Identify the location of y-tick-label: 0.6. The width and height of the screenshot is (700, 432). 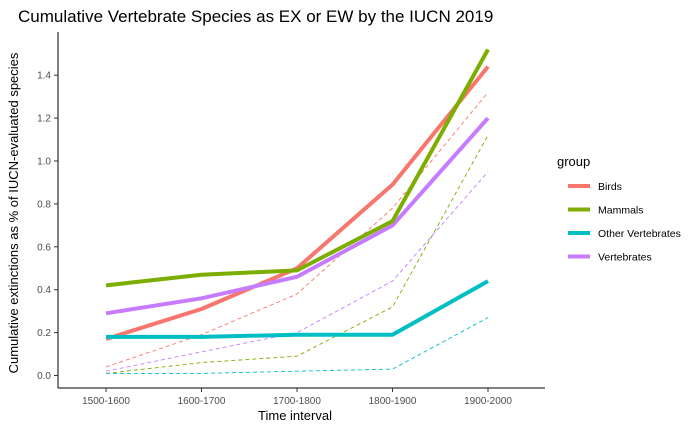
(44, 247).